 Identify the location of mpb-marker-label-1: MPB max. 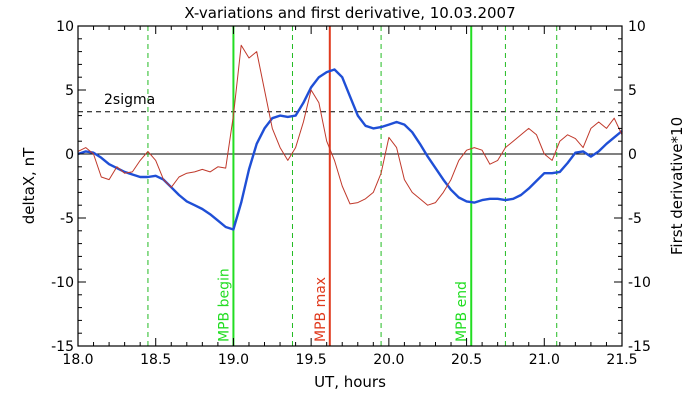
(321, 309).